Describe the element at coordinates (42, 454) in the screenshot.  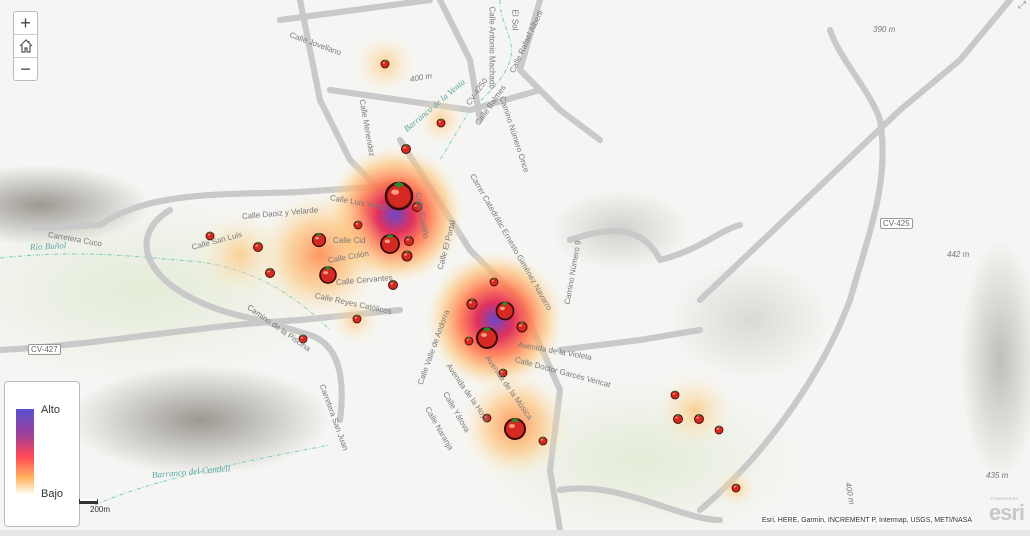
I see `heatmap-legend: Alto Bajo` at that location.